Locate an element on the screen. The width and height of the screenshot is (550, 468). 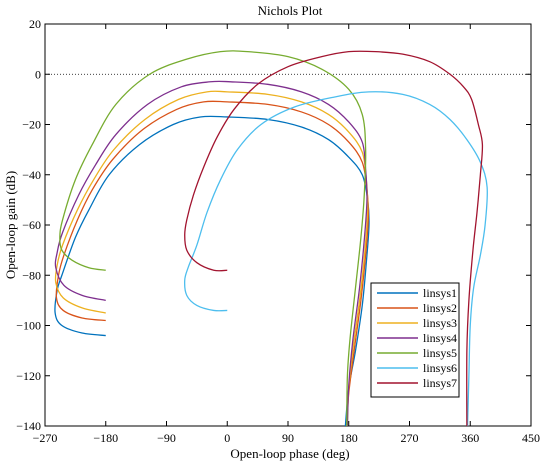
legend-box is located at coordinates (415, 340).